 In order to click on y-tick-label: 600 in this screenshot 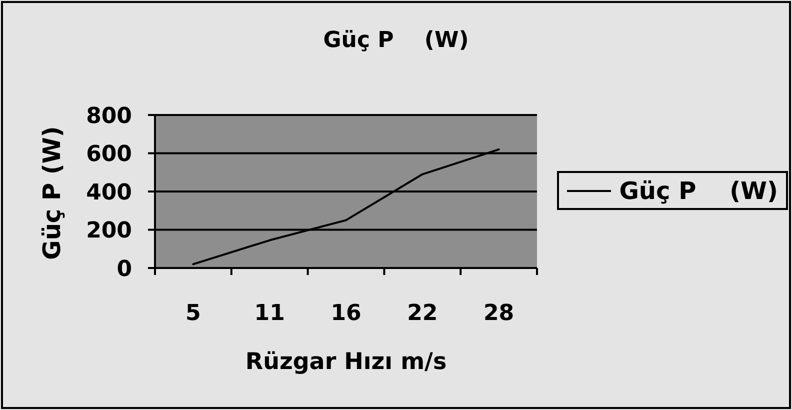, I will do `click(109, 155)`.